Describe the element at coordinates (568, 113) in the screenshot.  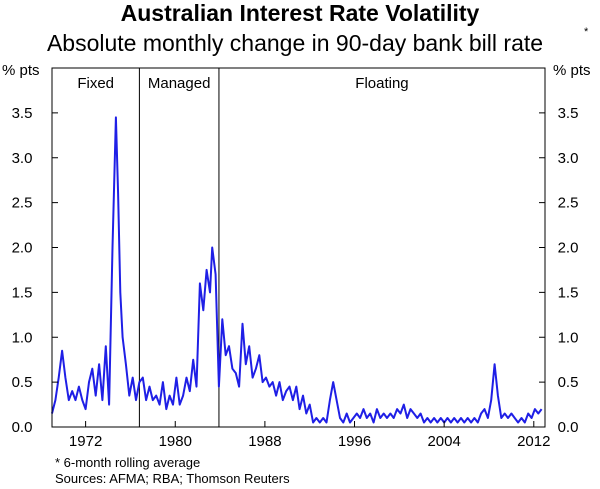
I see `y-tick-label-right: 3.5` at that location.